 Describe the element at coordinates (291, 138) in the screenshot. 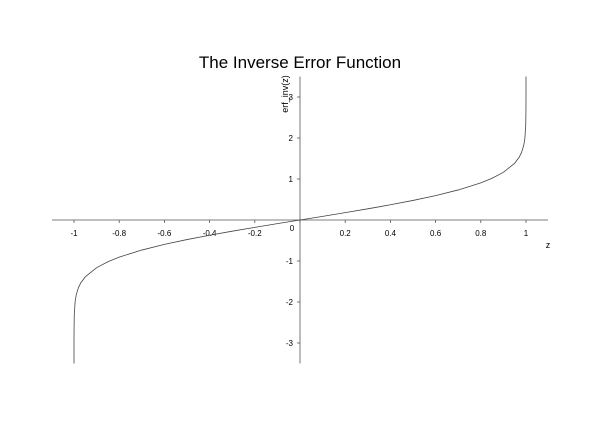

I see `y-tick-label: 2` at that location.